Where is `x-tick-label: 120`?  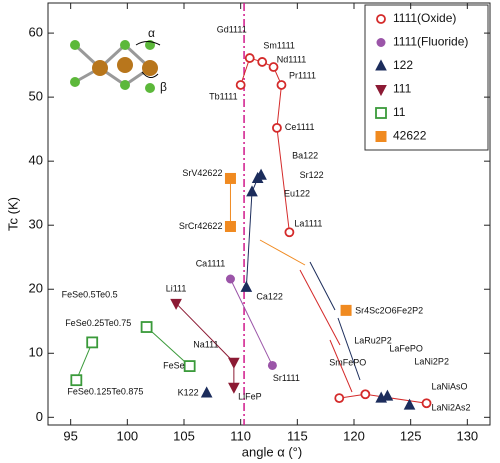 x-tick-label: 120 is located at coordinates (354, 435).